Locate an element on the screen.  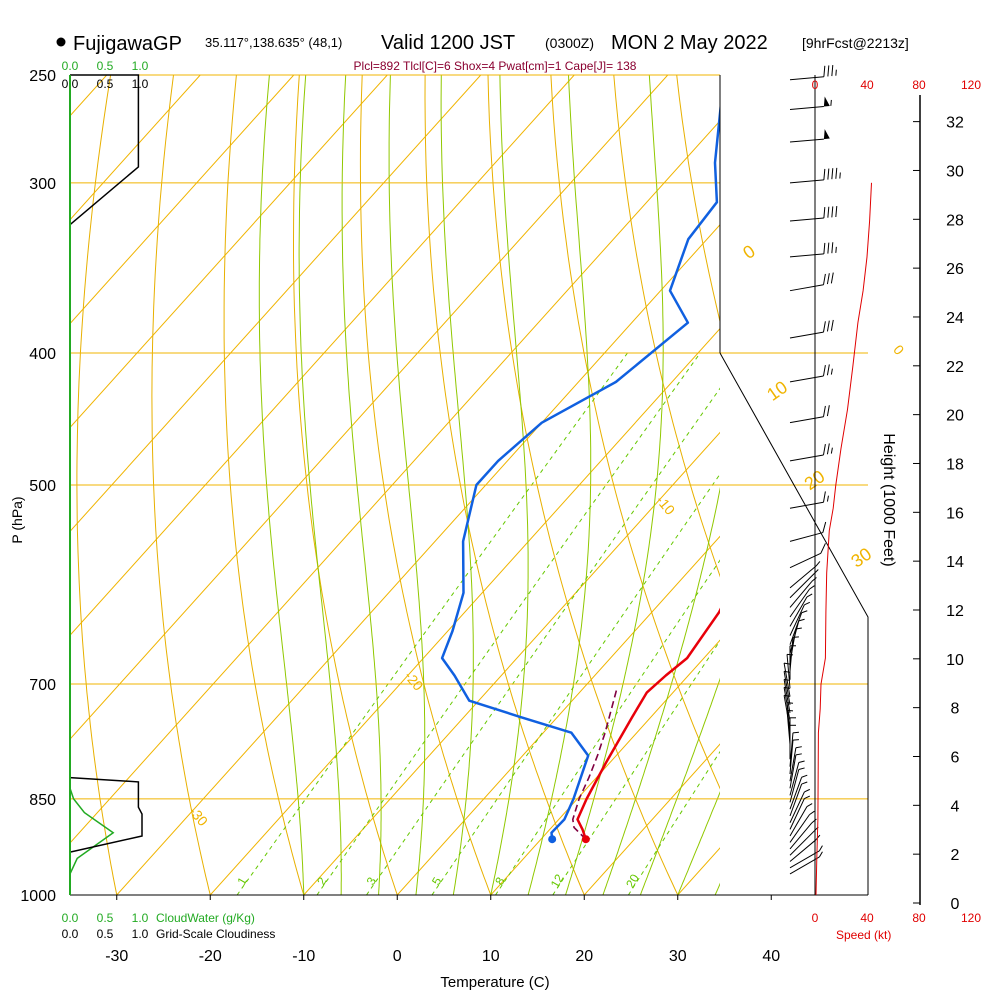
pressure-tick-label: 500 is located at coordinates (42, 486).